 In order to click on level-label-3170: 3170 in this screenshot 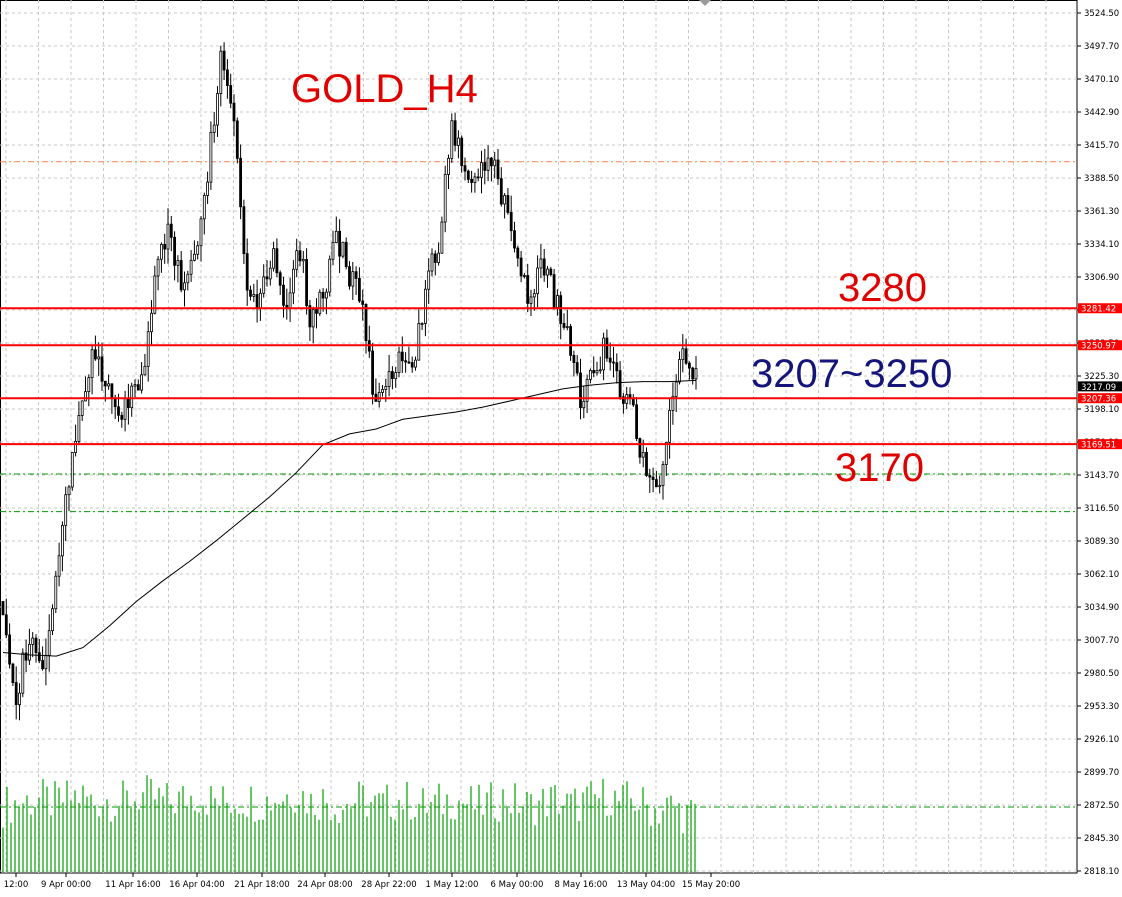, I will do `click(879, 468)`.